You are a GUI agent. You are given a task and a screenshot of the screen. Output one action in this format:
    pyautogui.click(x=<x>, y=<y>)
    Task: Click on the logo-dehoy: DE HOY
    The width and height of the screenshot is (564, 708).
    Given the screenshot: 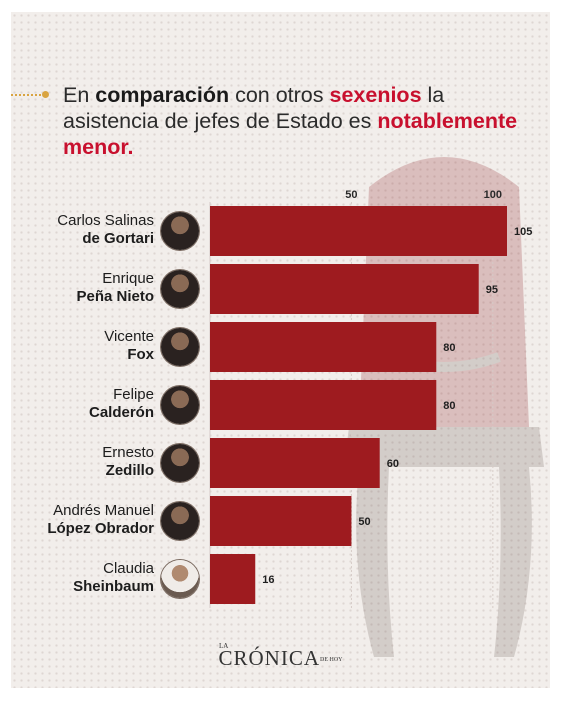 What is the action you would take?
    pyautogui.click(x=331, y=660)
    